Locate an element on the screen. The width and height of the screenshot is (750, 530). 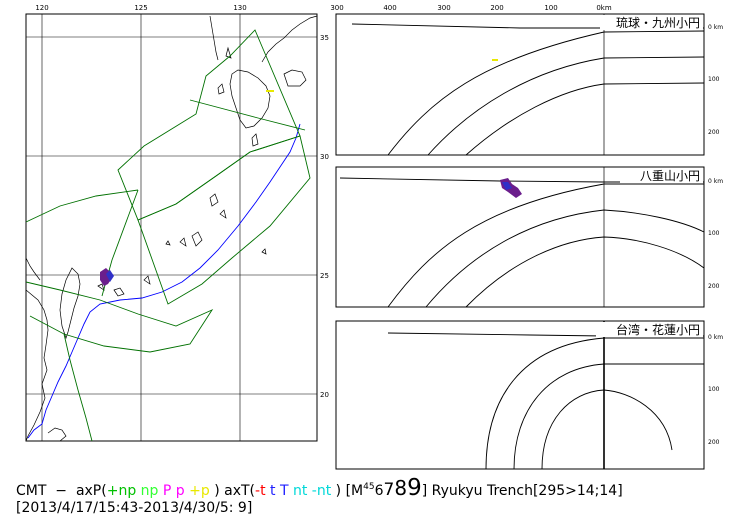
legend-t-minus-t: -t is located at coordinates (260, 491).